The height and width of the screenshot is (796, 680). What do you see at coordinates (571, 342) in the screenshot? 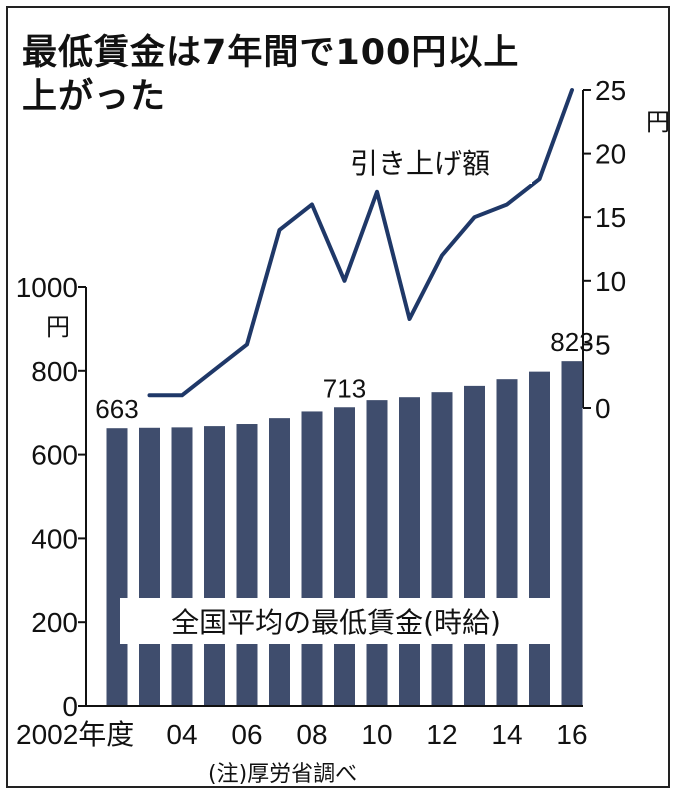
I see `bar-data-label: 823` at bounding box center [571, 342].